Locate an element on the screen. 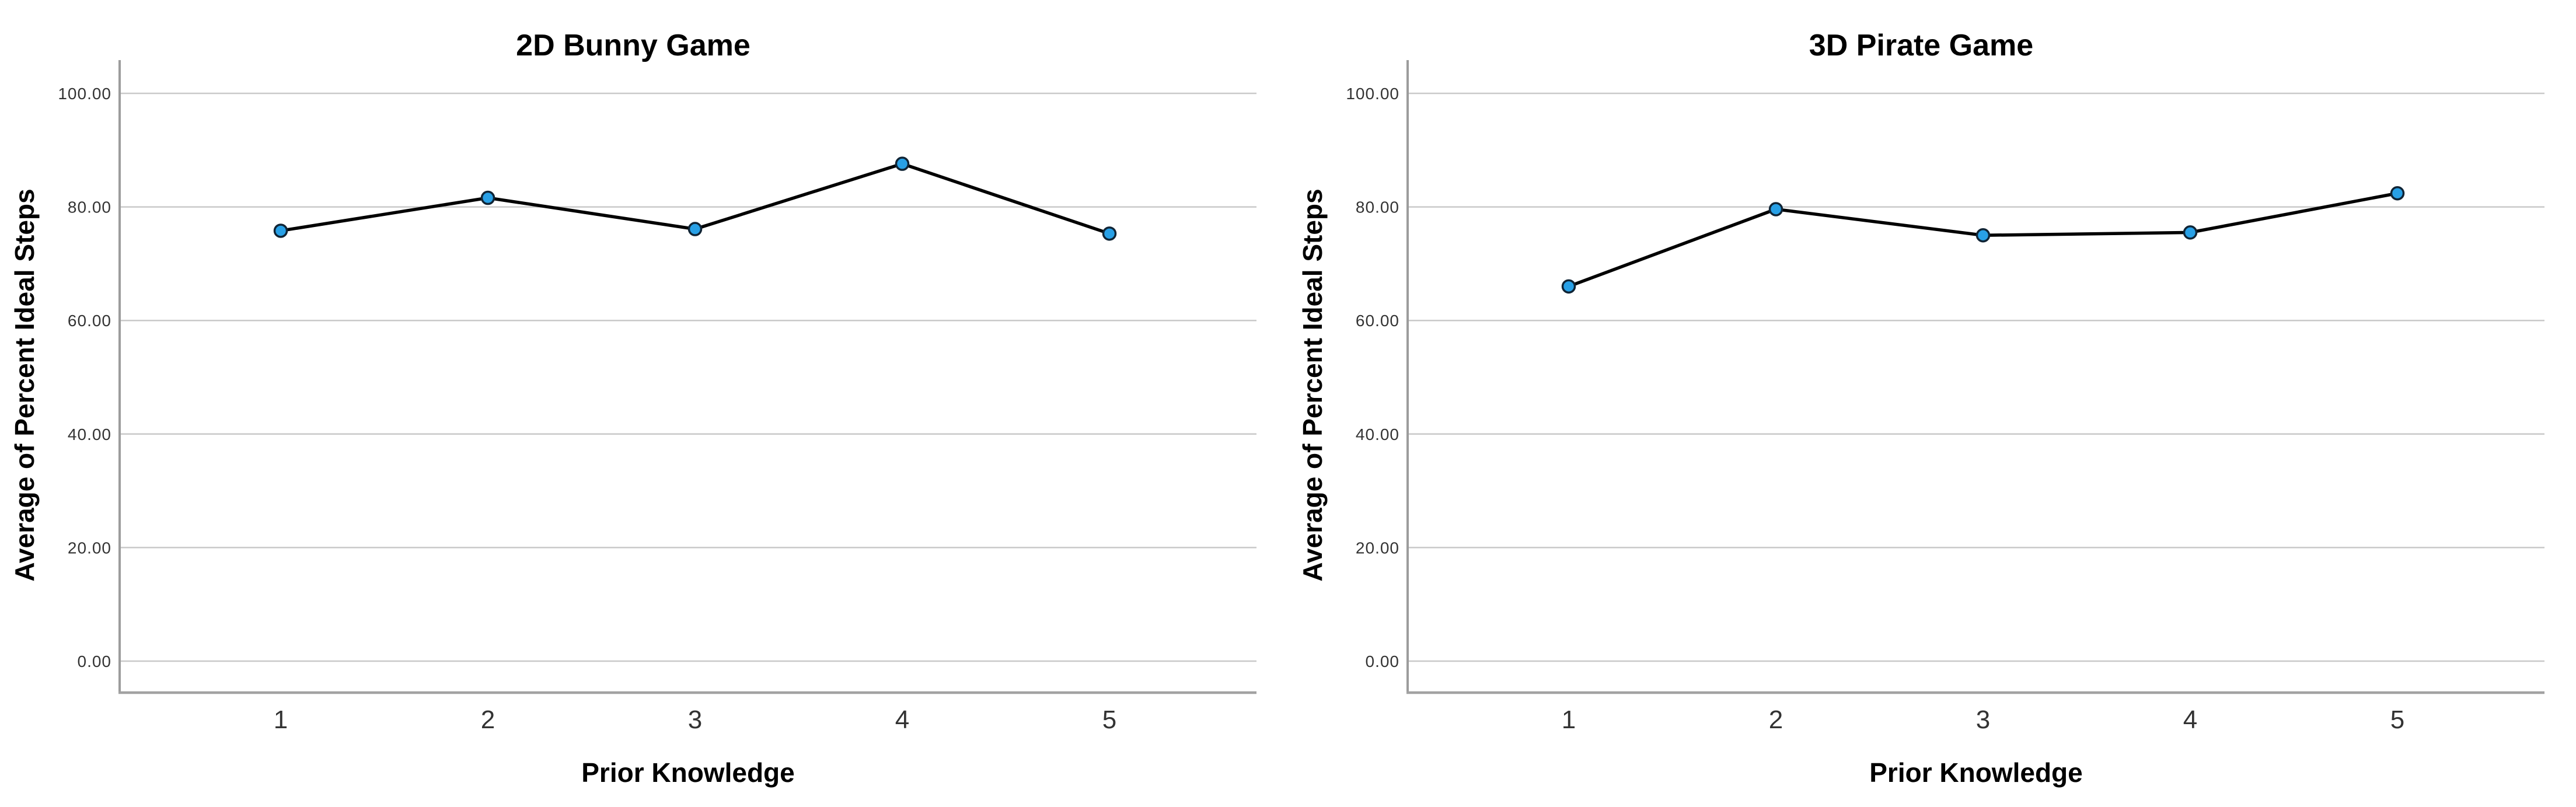 This screenshot has width=2576, height=807. chart-title: 3D Pirate Game is located at coordinates (1921, 45).